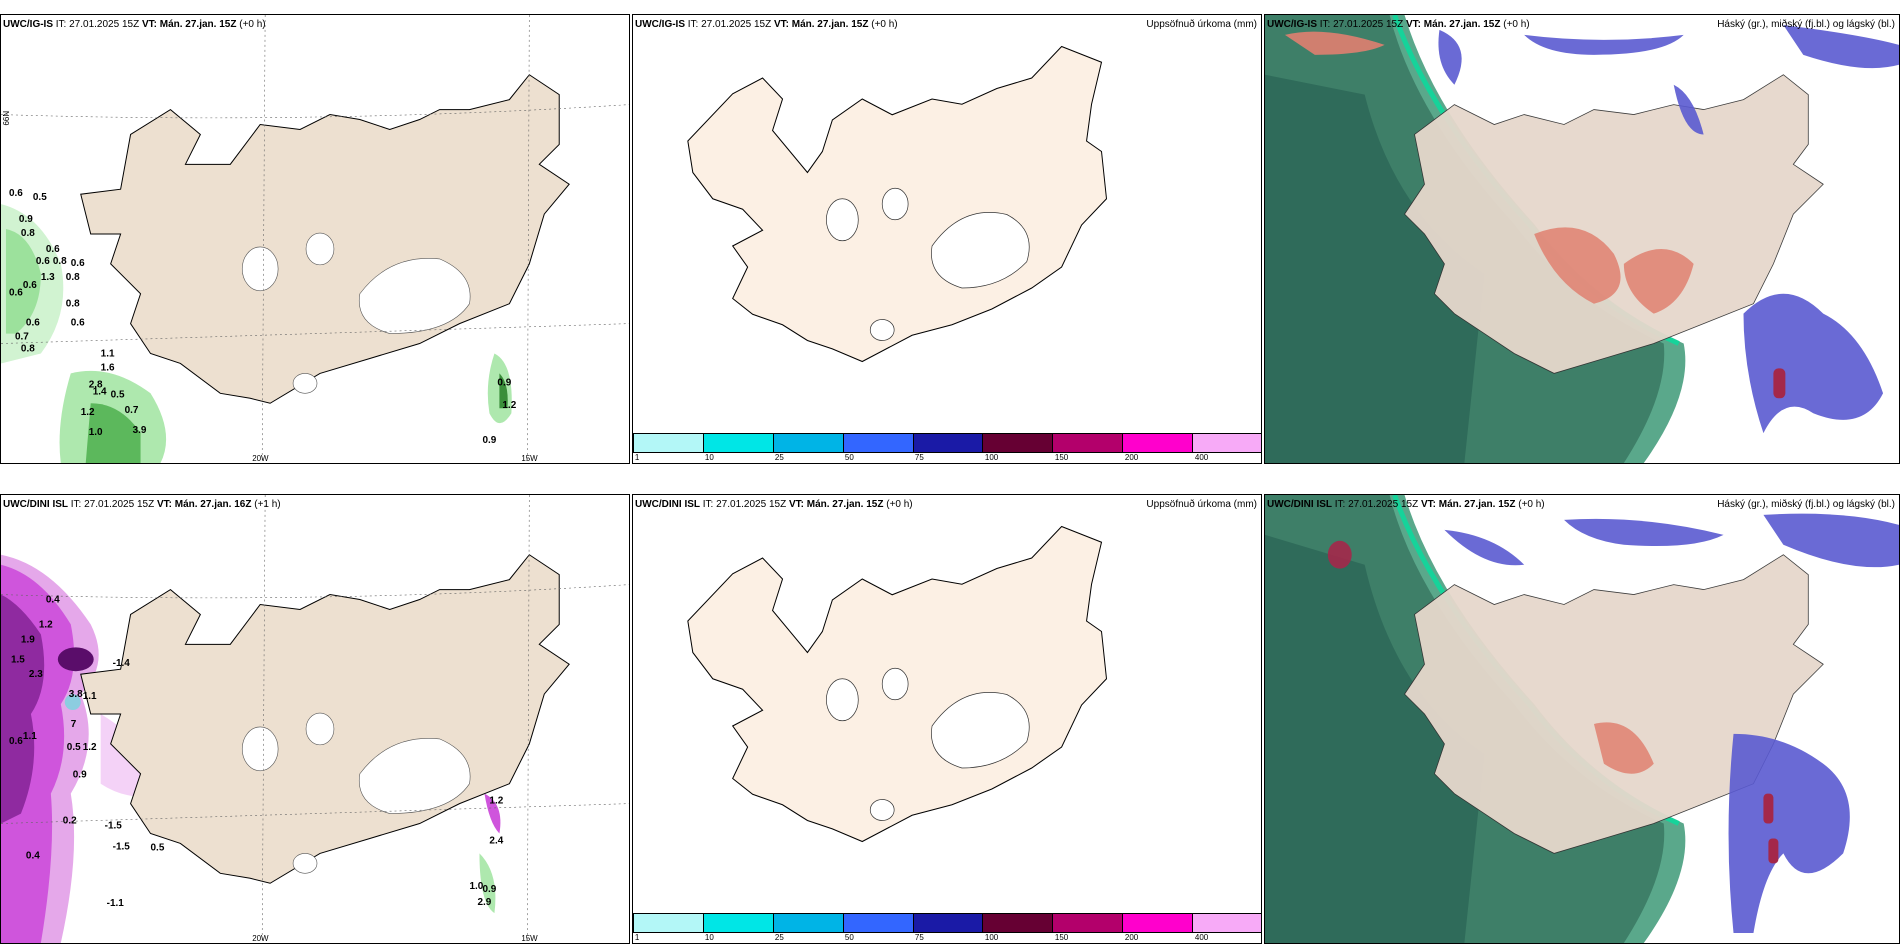  Describe the element at coordinates (484, 902) in the screenshot. I see `svg-text: 2.9` at that location.